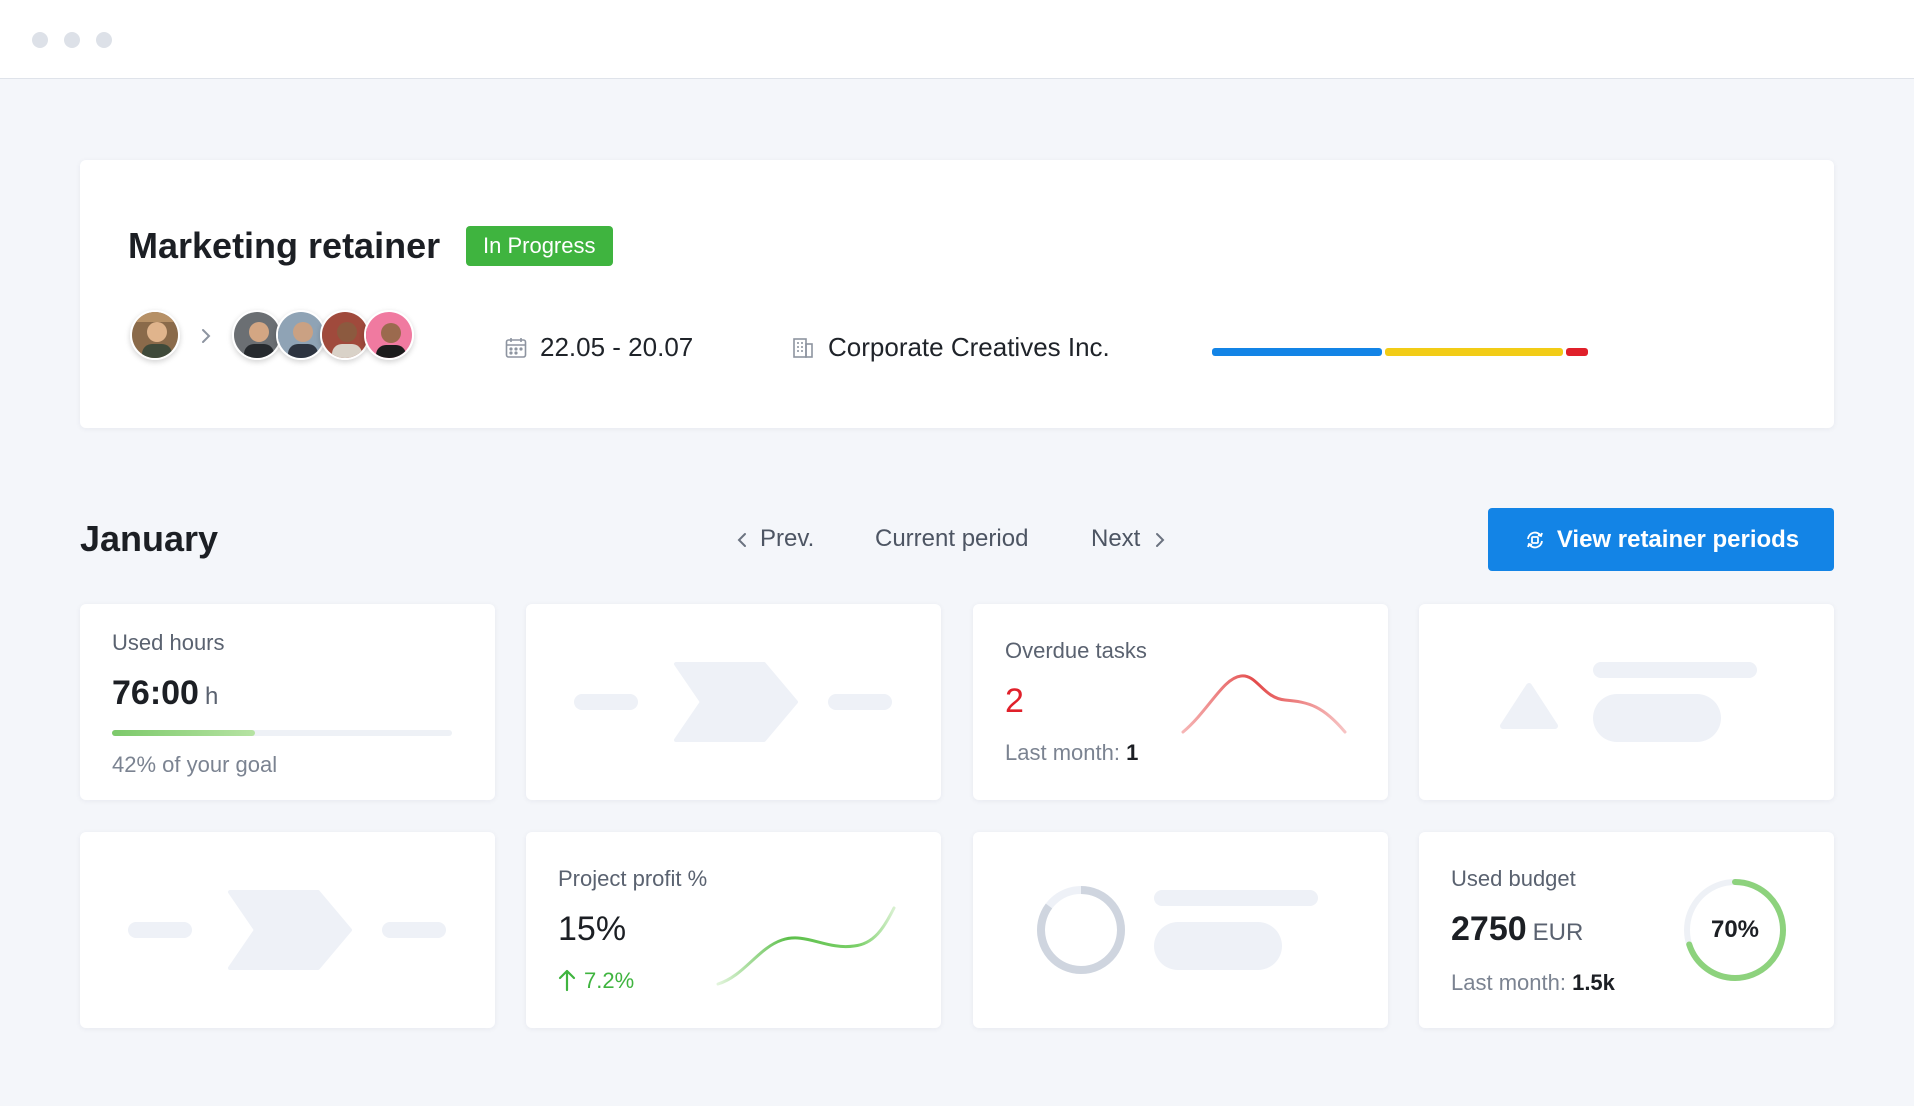 This screenshot has height=1106, width=1914. I want to click on used-hours-number: 76:00, so click(155, 693).